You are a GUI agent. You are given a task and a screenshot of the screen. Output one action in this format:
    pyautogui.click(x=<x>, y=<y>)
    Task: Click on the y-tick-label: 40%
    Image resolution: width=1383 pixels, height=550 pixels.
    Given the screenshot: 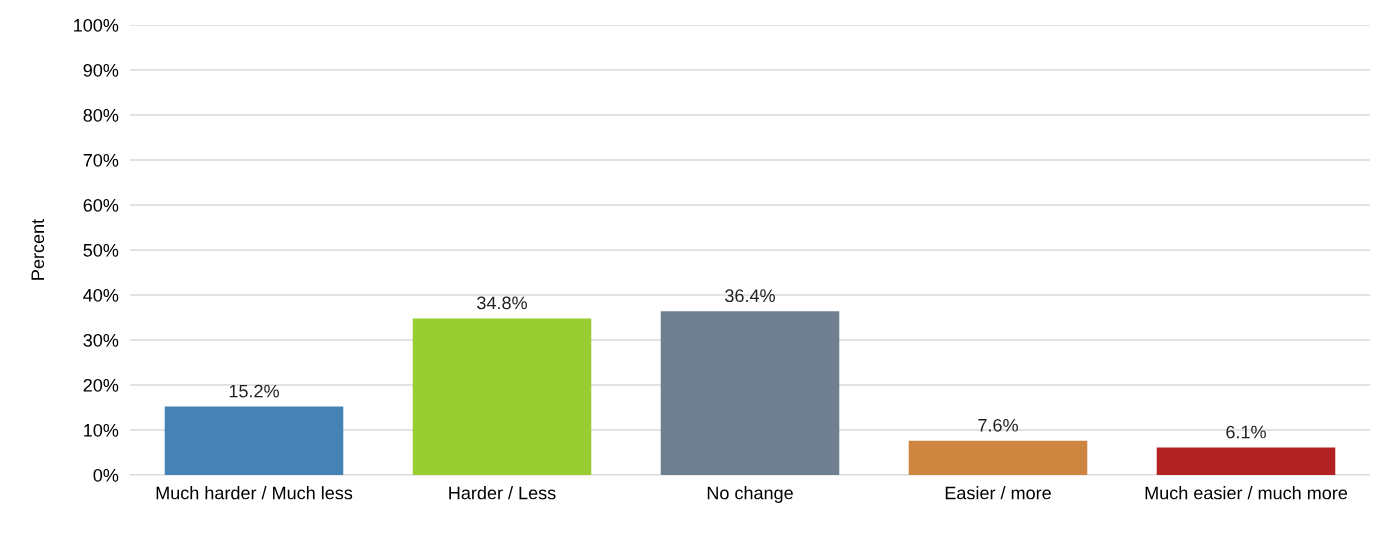 What is the action you would take?
    pyautogui.click(x=101, y=295)
    